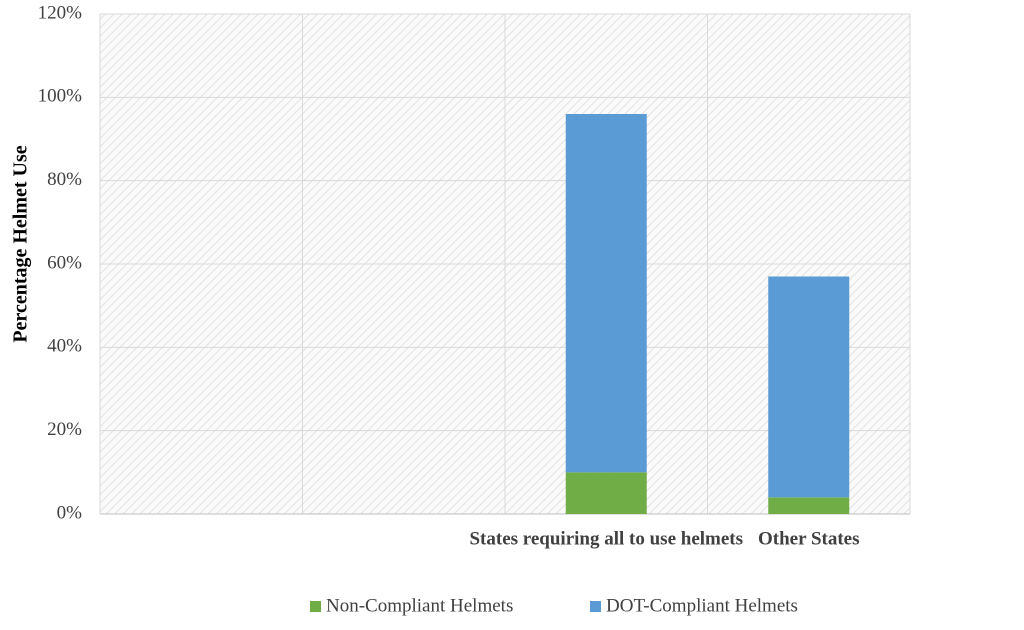 The width and height of the screenshot is (1024, 630). Describe the element at coordinates (70, 512) in the screenshot. I see `y-tick-label: 0%` at that location.